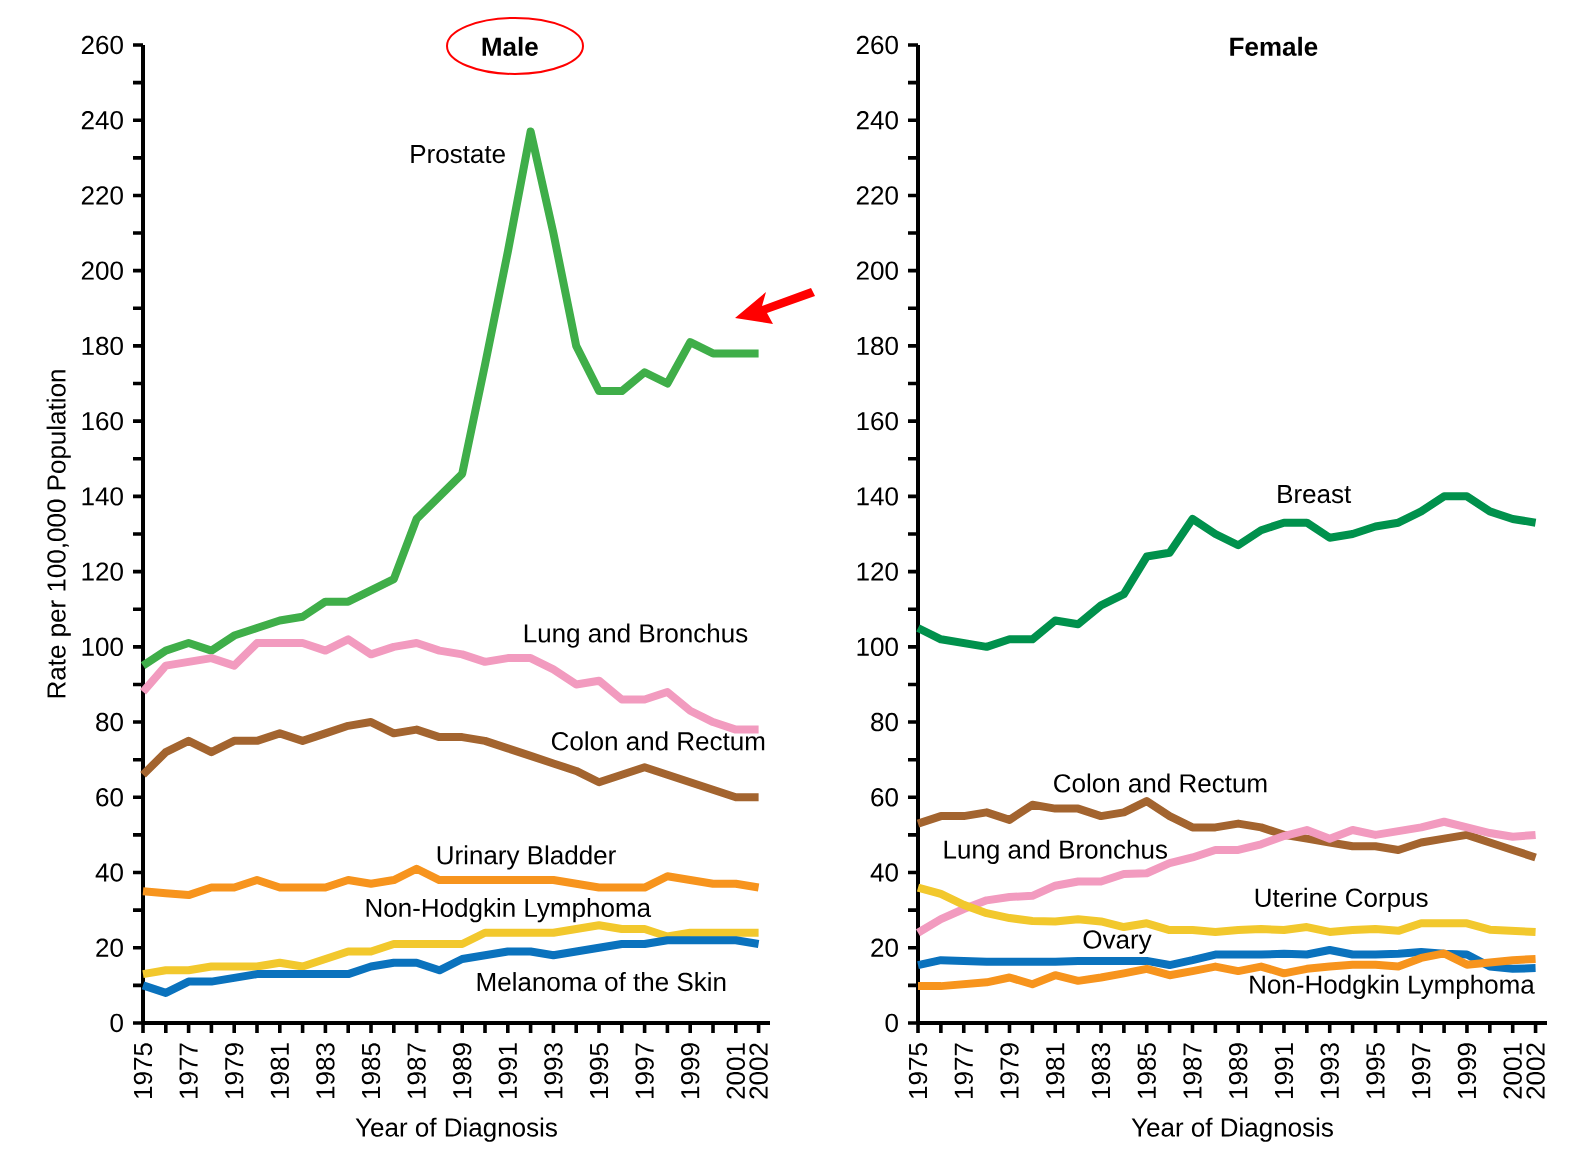 The image size is (1571, 1171). I want to click on chart-title: Male, so click(510, 46).